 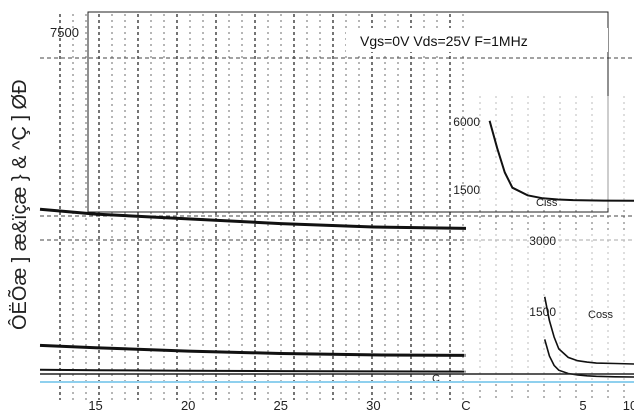 I want to click on series-line-lower-curve, so click(x=253, y=350).